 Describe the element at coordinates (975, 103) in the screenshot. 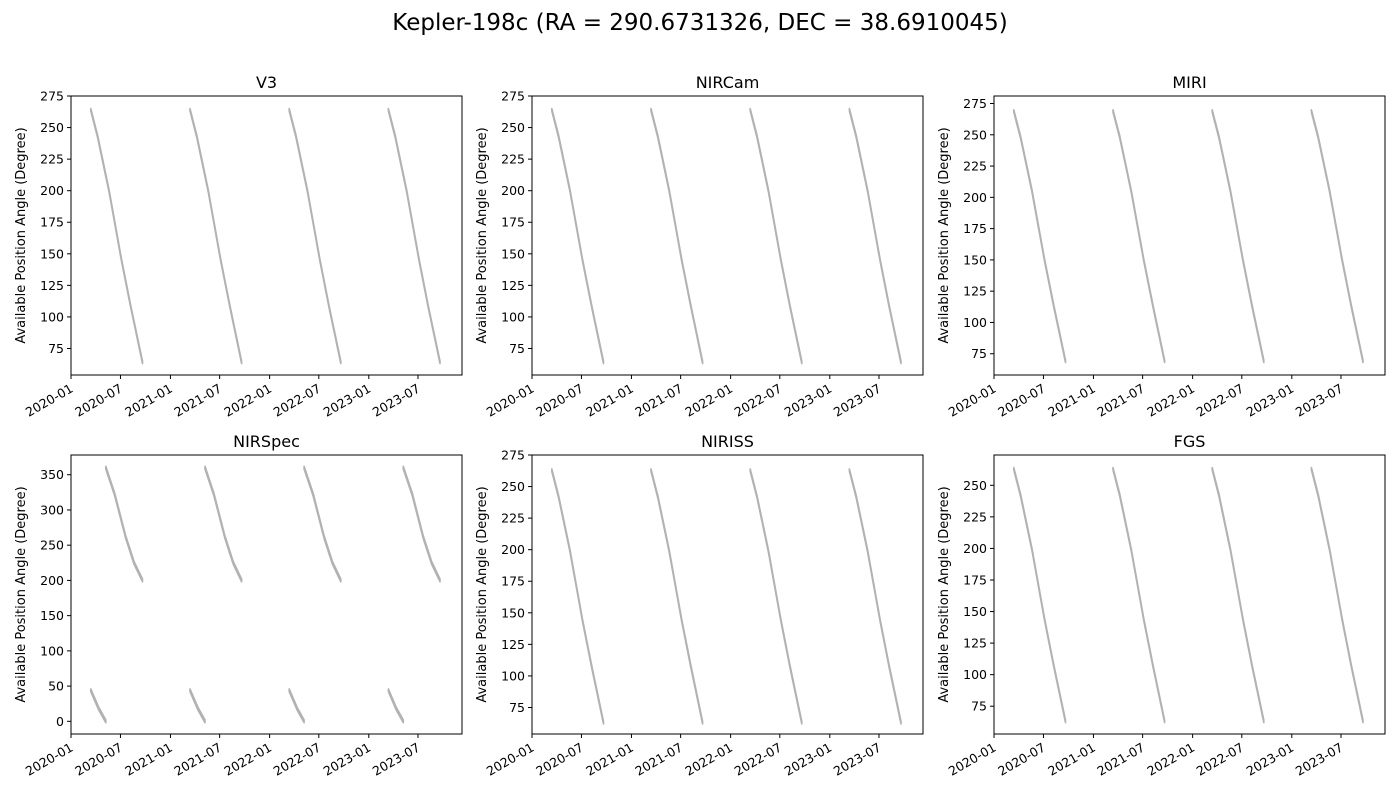

I see `y-tick-label: 275` at that location.